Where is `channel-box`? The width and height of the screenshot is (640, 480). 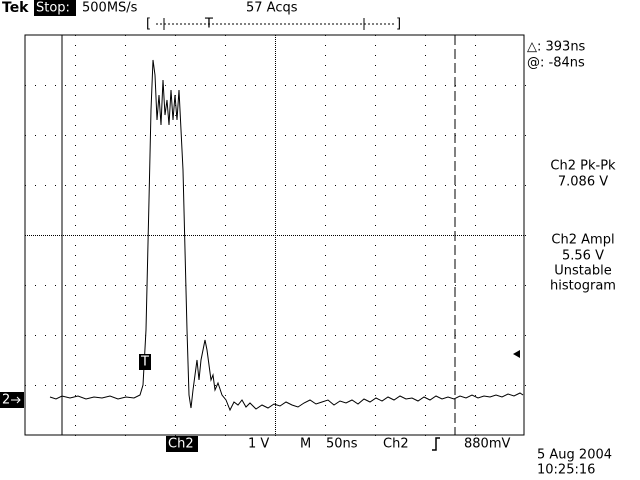 channel-box is located at coordinates (182, 444).